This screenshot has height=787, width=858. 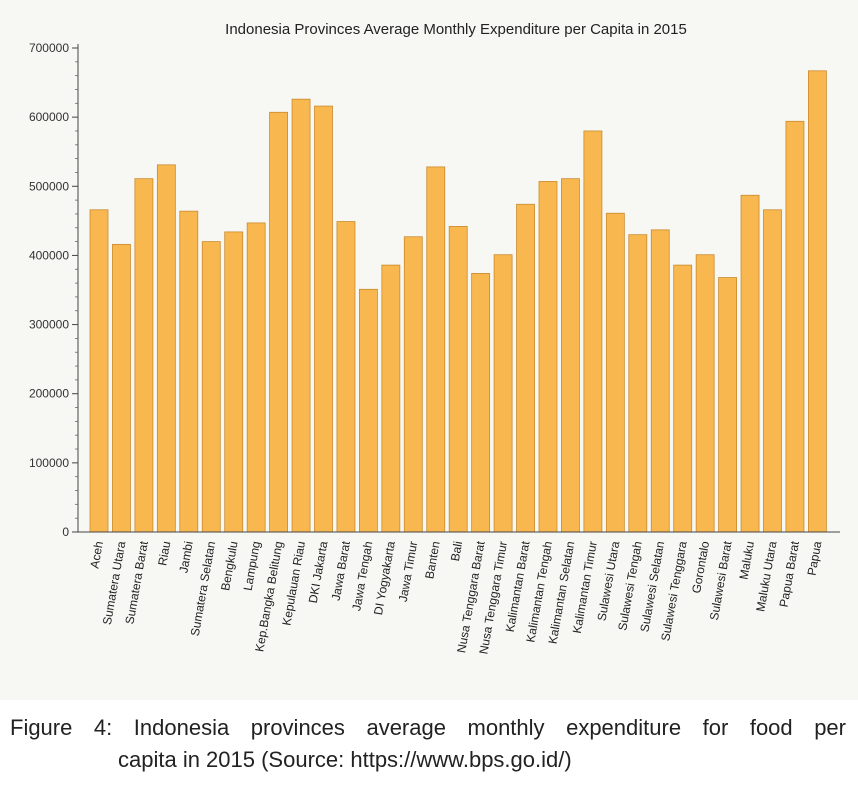 What do you see at coordinates (229, 566) in the screenshot?
I see `x-tick-label: Bengkulu` at bounding box center [229, 566].